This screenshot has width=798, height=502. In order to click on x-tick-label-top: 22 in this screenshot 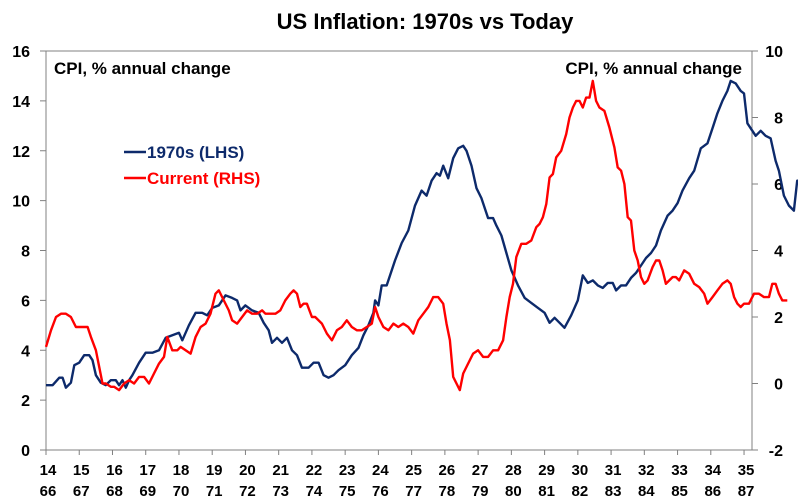, I will do `click(314, 470)`.